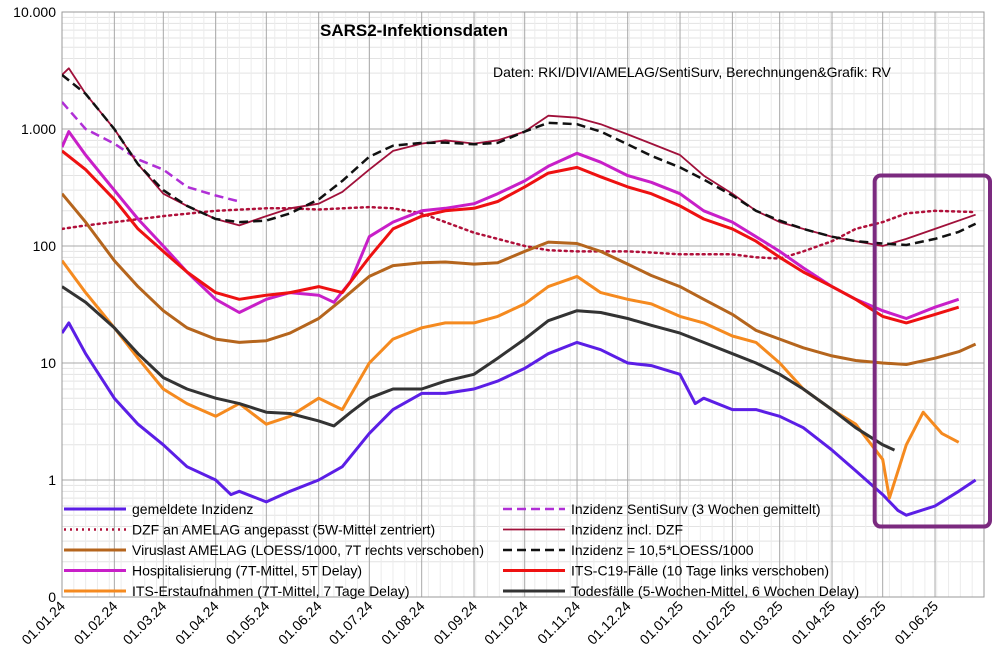  Describe the element at coordinates (145, 623) in the screenshot. I see `x-tick-label: 01.03.24` at that location.